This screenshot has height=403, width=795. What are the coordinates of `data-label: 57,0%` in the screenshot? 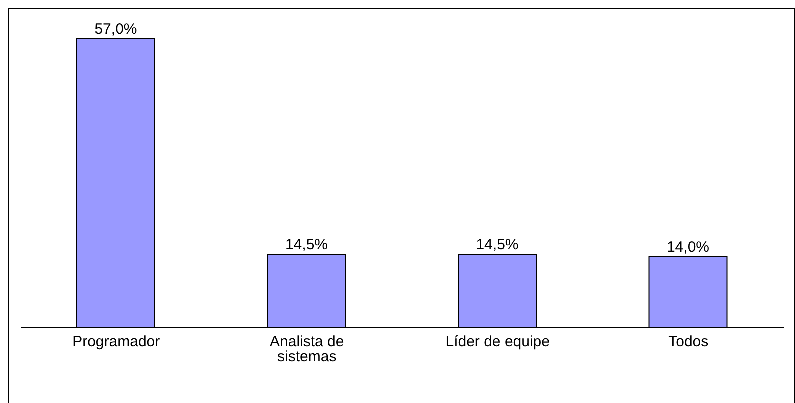 It's located at (116, 29).